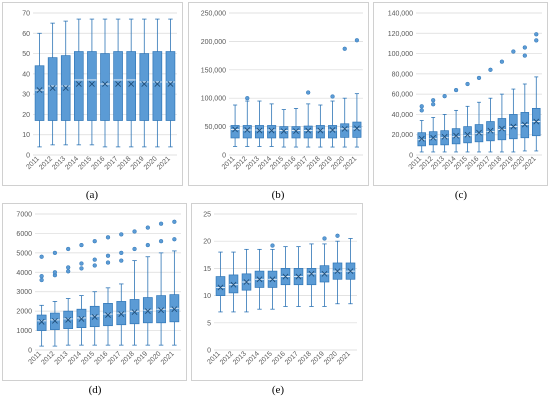 Image resolution: width=550 pixels, height=401 pixels. What do you see at coordinates (213, 42) in the screenshot?
I see `y-tick-label: 200,000` at bounding box center [213, 42].